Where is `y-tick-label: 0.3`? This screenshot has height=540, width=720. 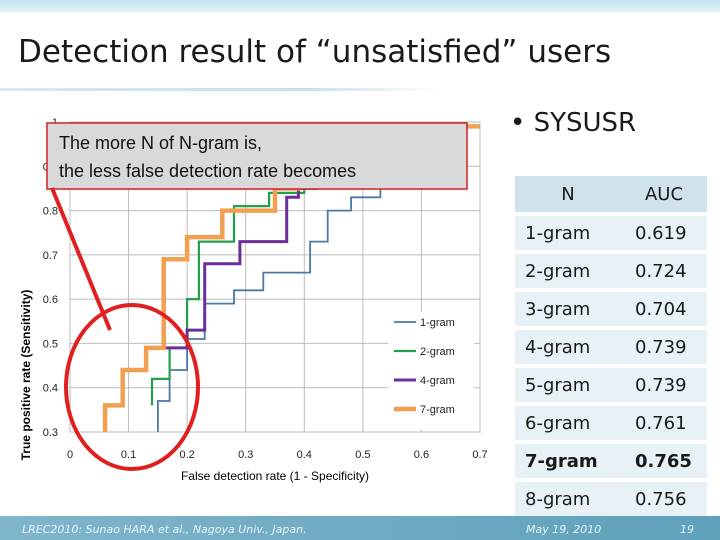
y-tick-label: 0.3 is located at coordinates (50, 433).